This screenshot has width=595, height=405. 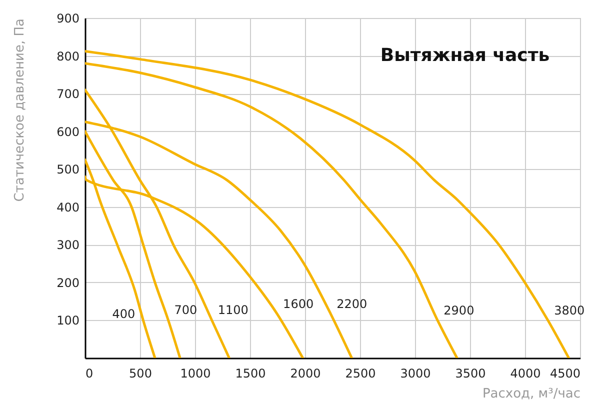 What do you see at coordinates (305, 373) in the screenshot?
I see `x-tick-label: 2000` at bounding box center [305, 373].